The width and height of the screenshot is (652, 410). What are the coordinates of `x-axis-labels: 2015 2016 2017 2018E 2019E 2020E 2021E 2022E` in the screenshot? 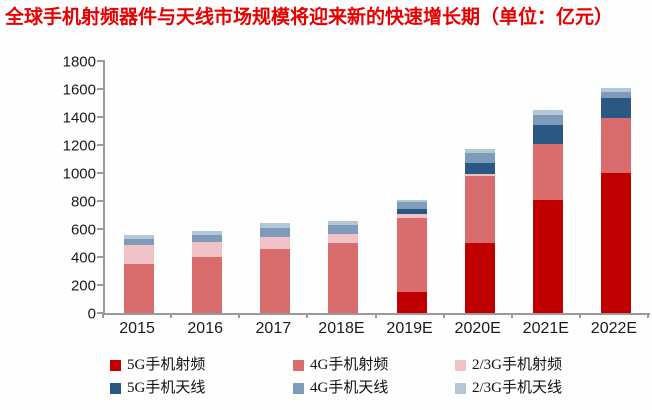 It's located at (375, 329).